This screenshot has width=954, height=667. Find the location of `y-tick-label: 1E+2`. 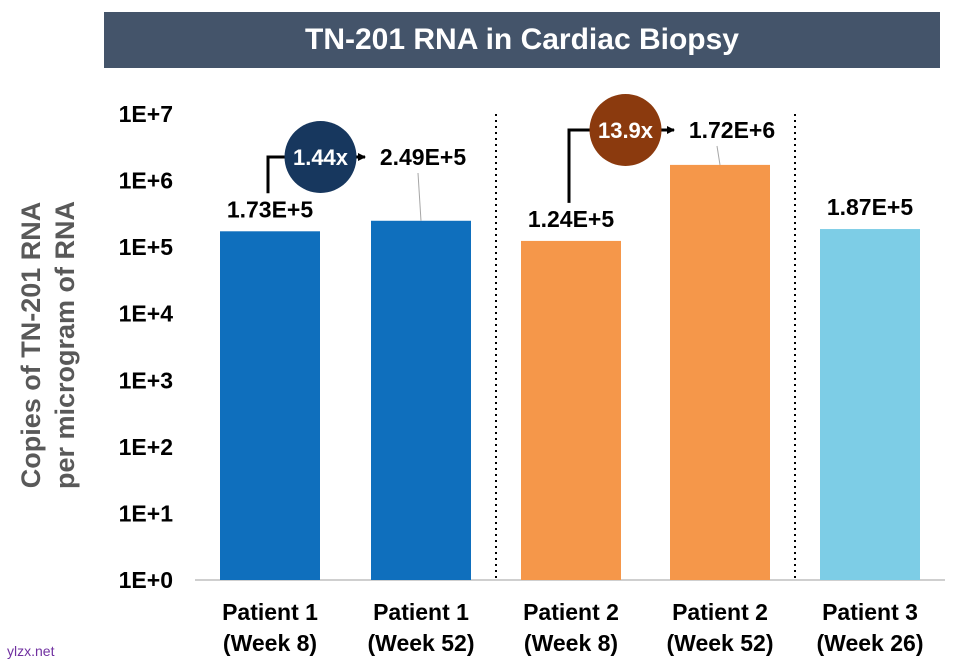

y-tick-label: 1E+2 is located at coordinates (146, 447).